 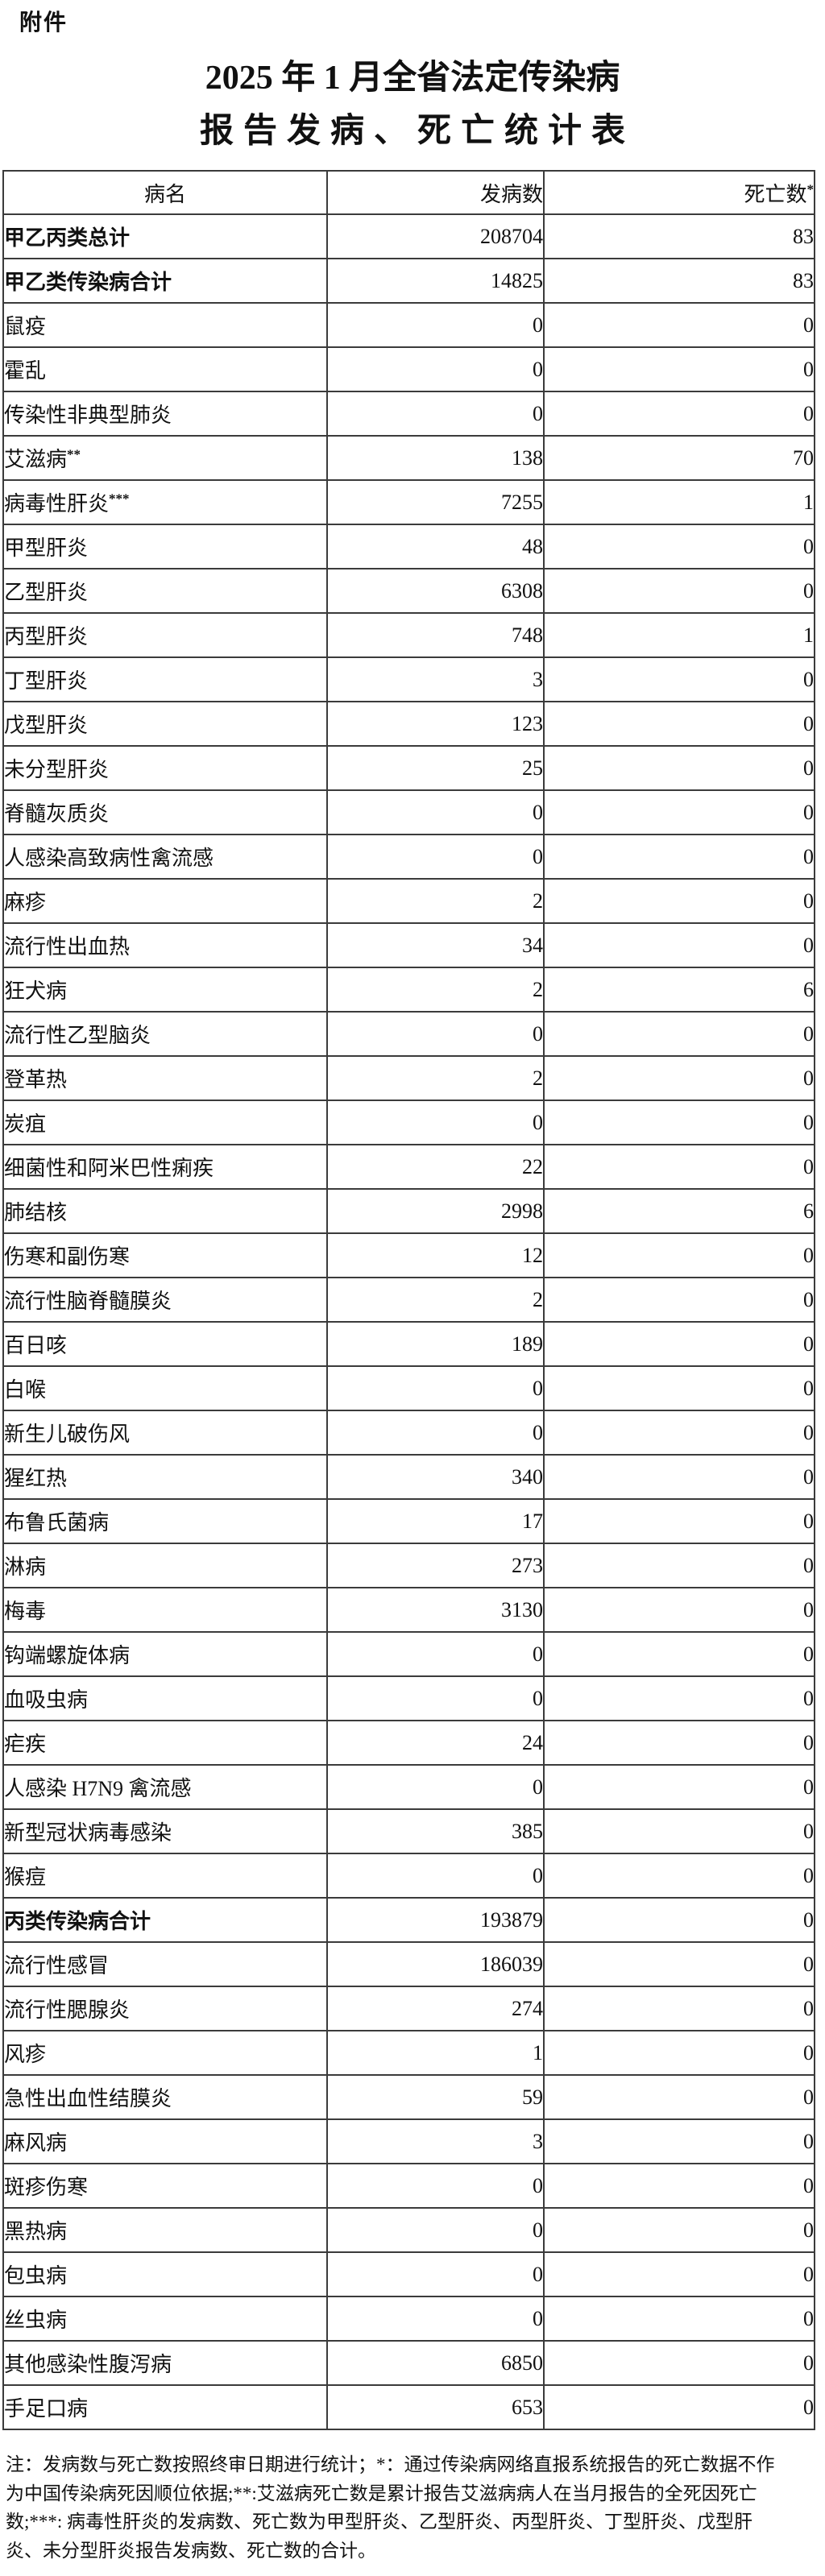 I want to click on disease-name-cell: 病毒性肝炎***, so click(x=165, y=502).